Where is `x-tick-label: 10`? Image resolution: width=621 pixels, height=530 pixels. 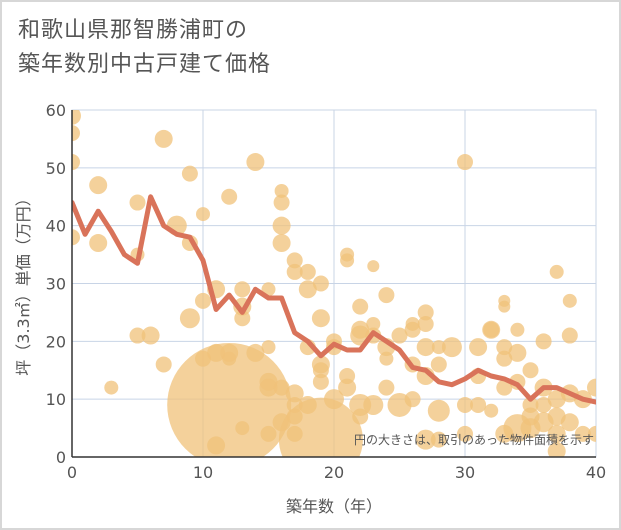 x-tick-label: 10 is located at coordinates (203, 472).